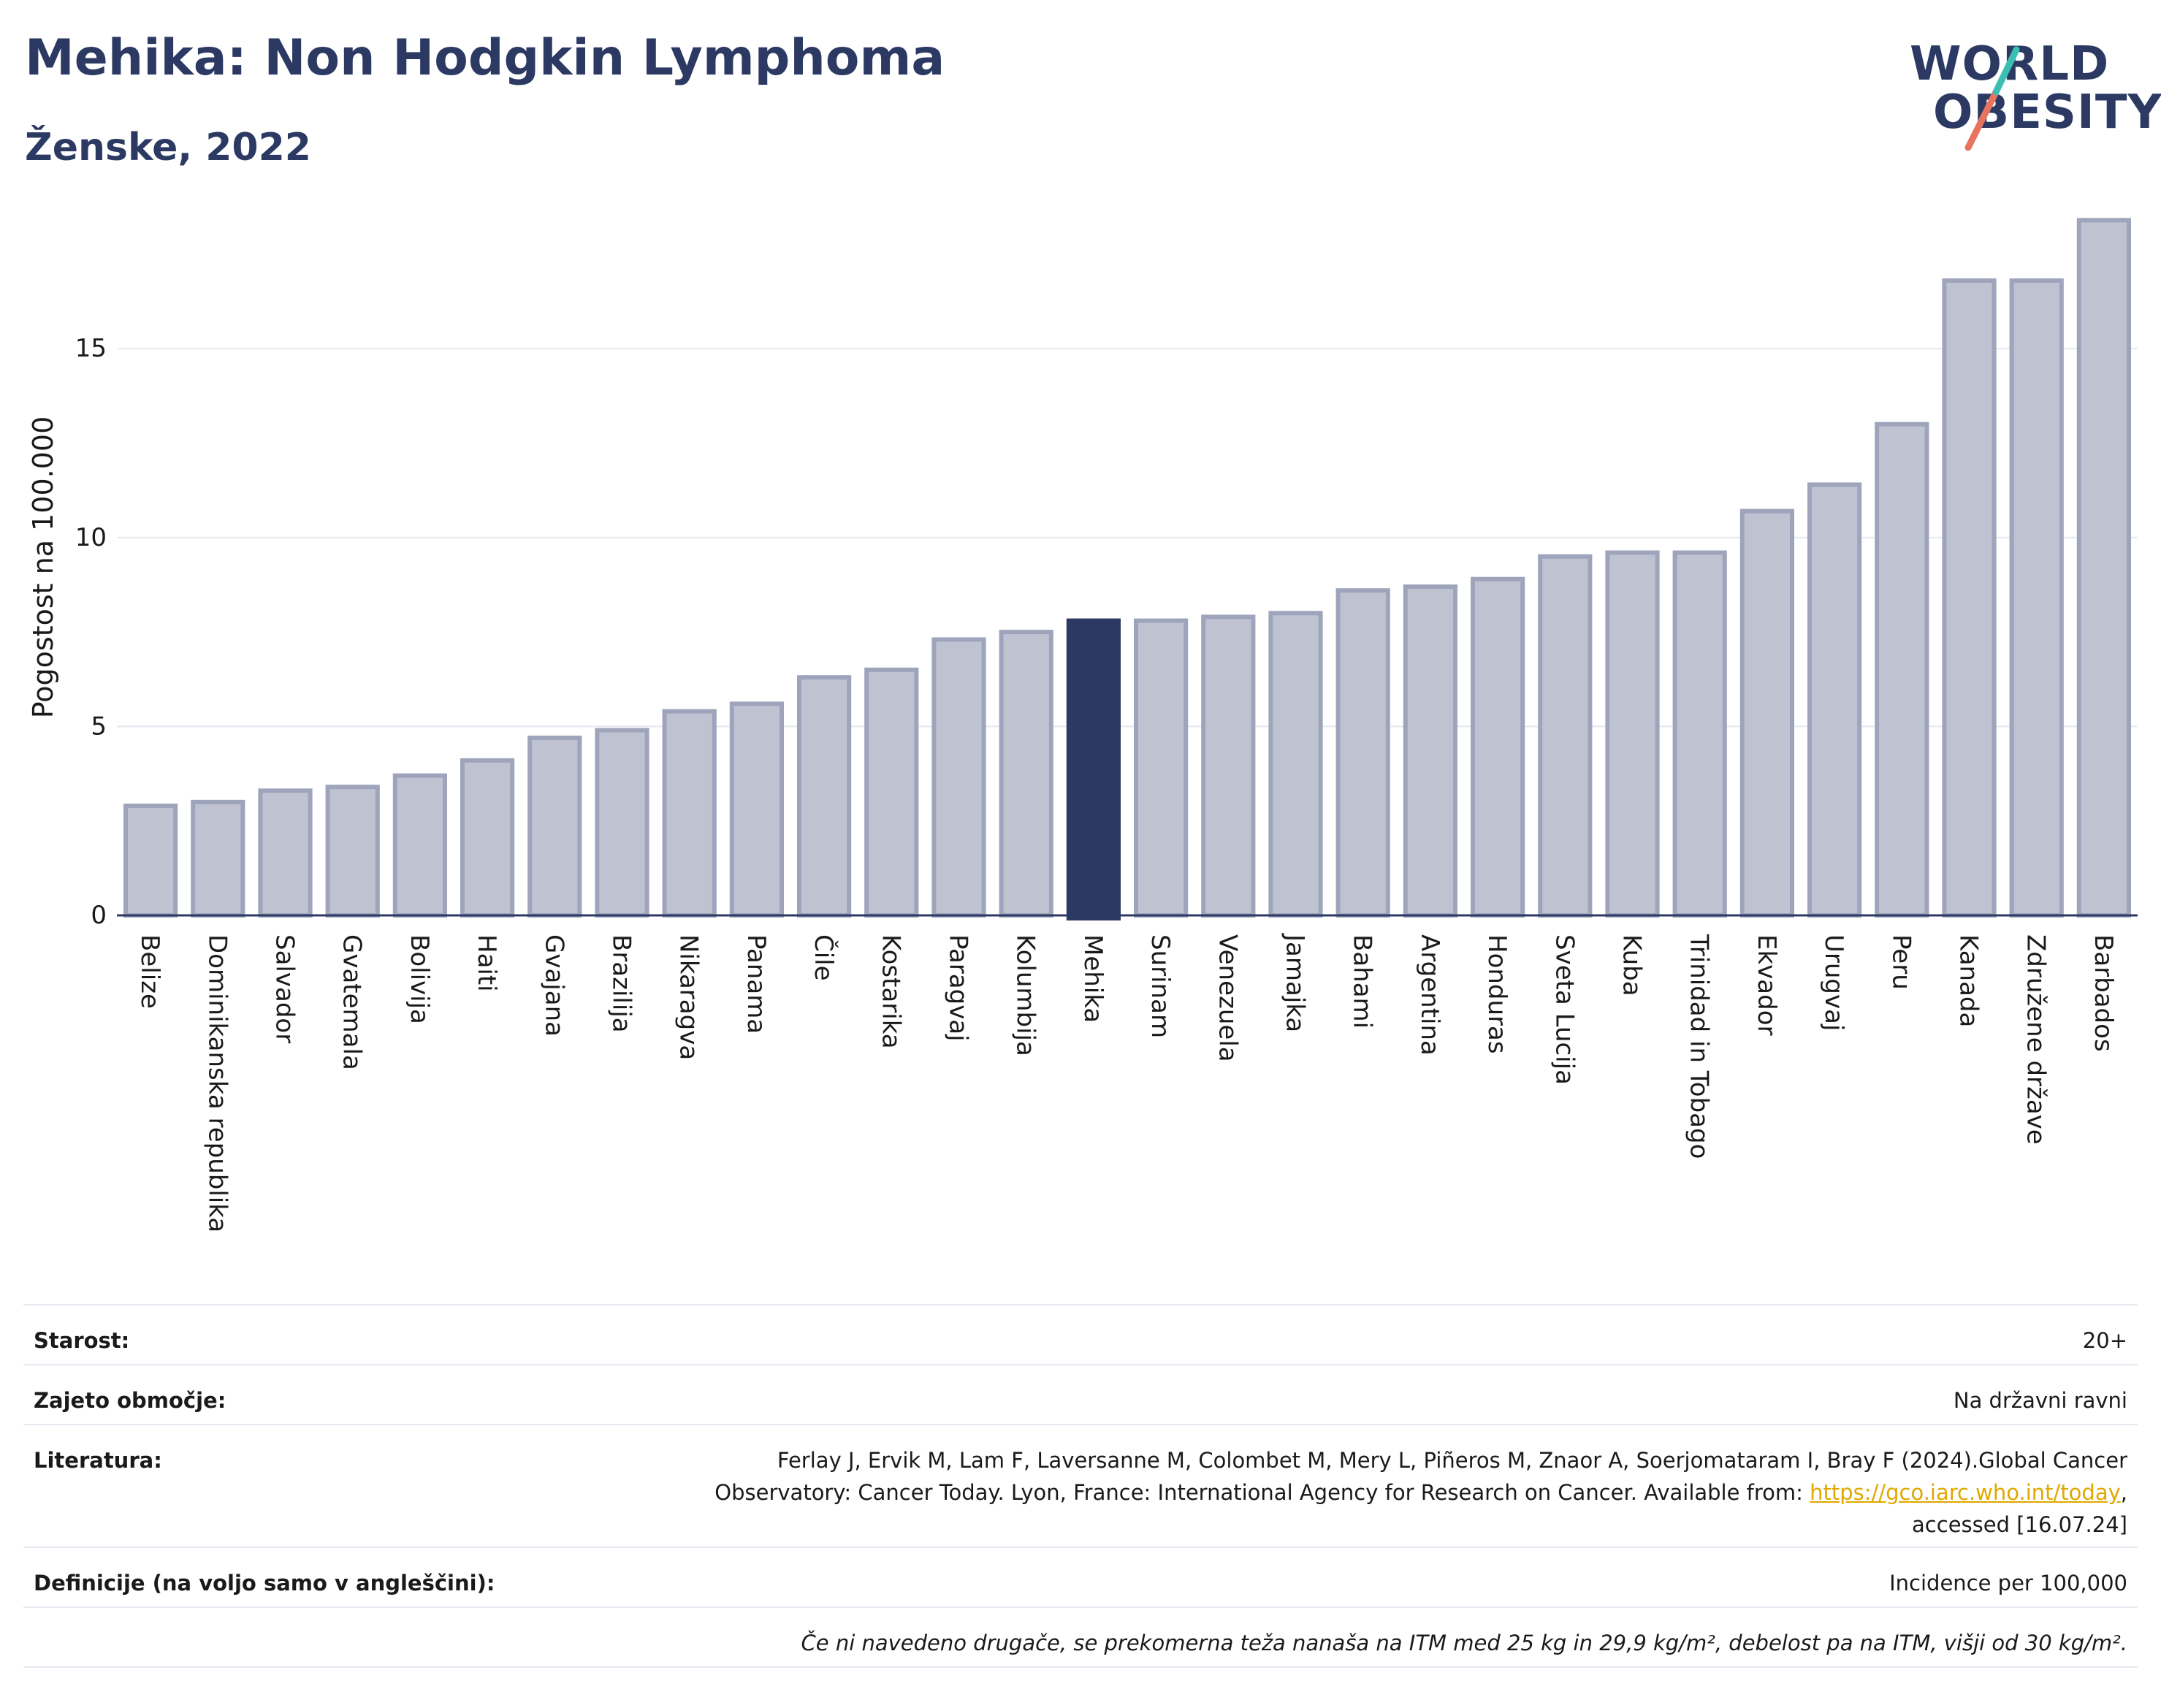  What do you see at coordinates (99, 727) in the screenshot?
I see `y-tick-label: 5` at bounding box center [99, 727].